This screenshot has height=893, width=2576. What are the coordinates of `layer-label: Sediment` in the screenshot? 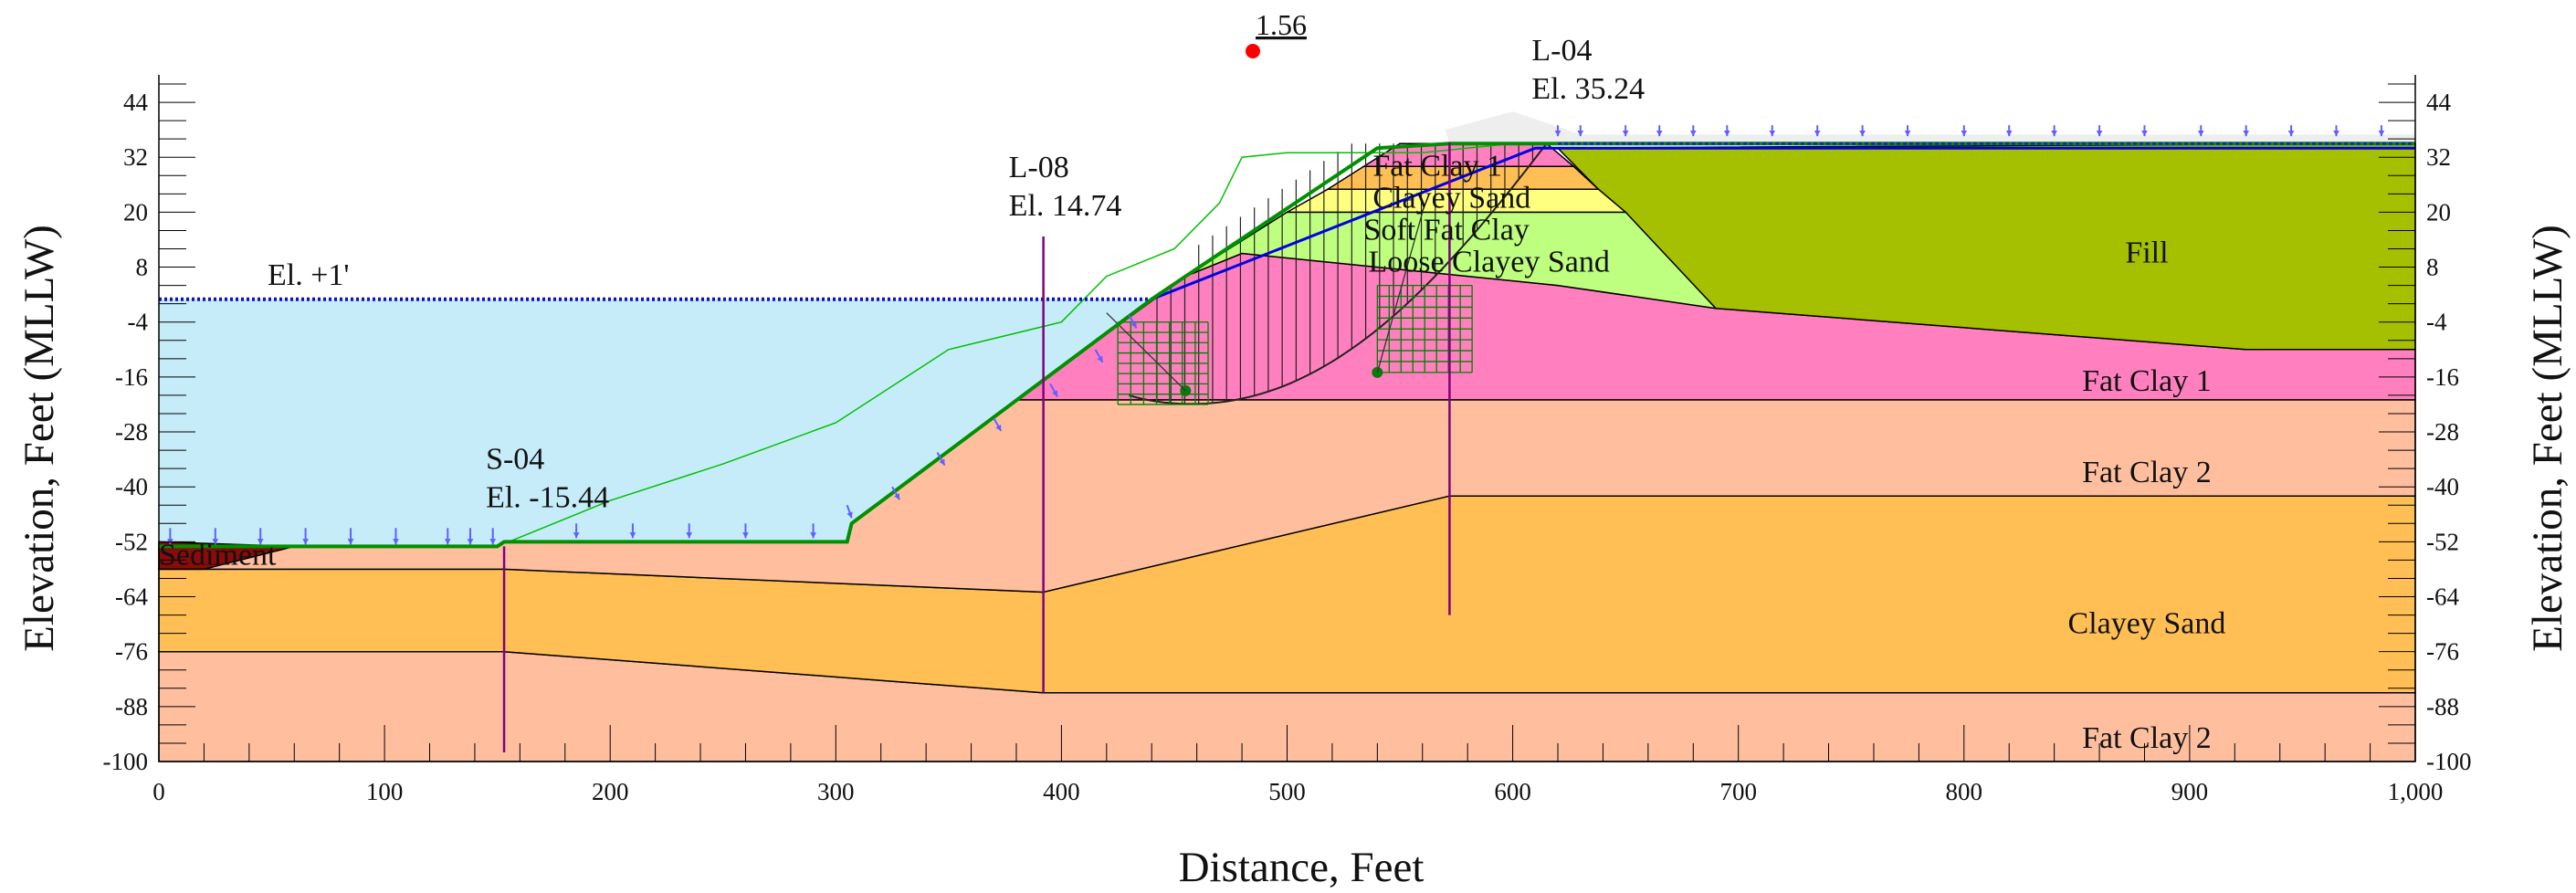 It's located at (218, 555).